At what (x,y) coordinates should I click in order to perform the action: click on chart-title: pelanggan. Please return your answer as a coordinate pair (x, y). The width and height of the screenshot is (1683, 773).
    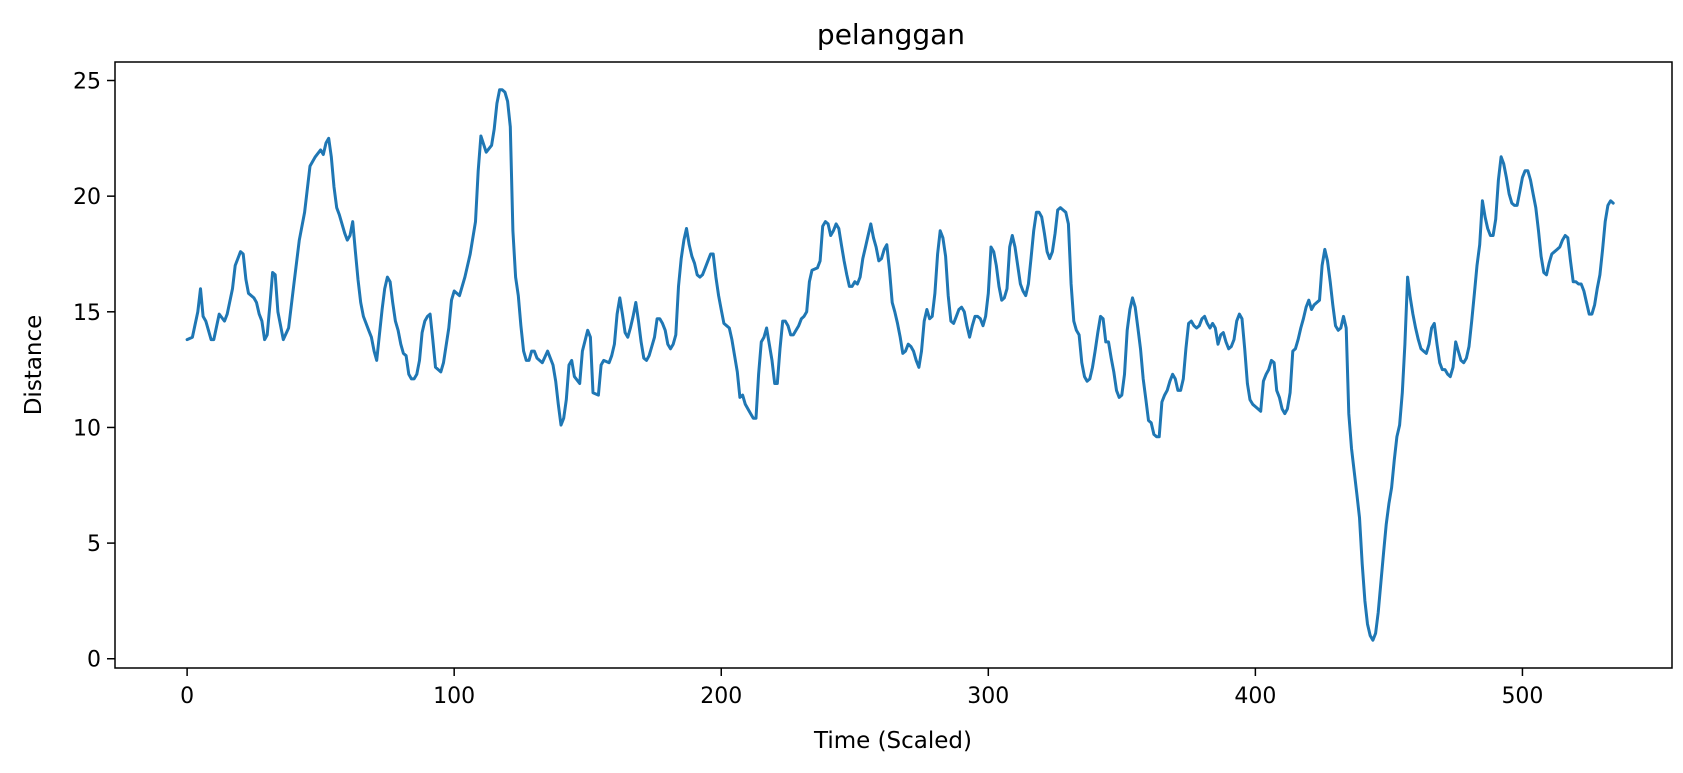
    Looking at the image, I should click on (891, 34).